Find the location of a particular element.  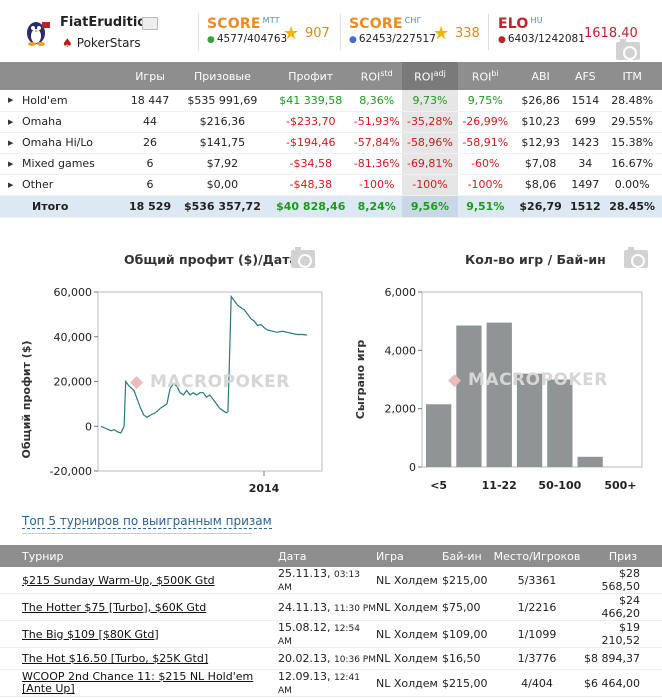

cell-profit: $41 339,58 is located at coordinates (311, 101).